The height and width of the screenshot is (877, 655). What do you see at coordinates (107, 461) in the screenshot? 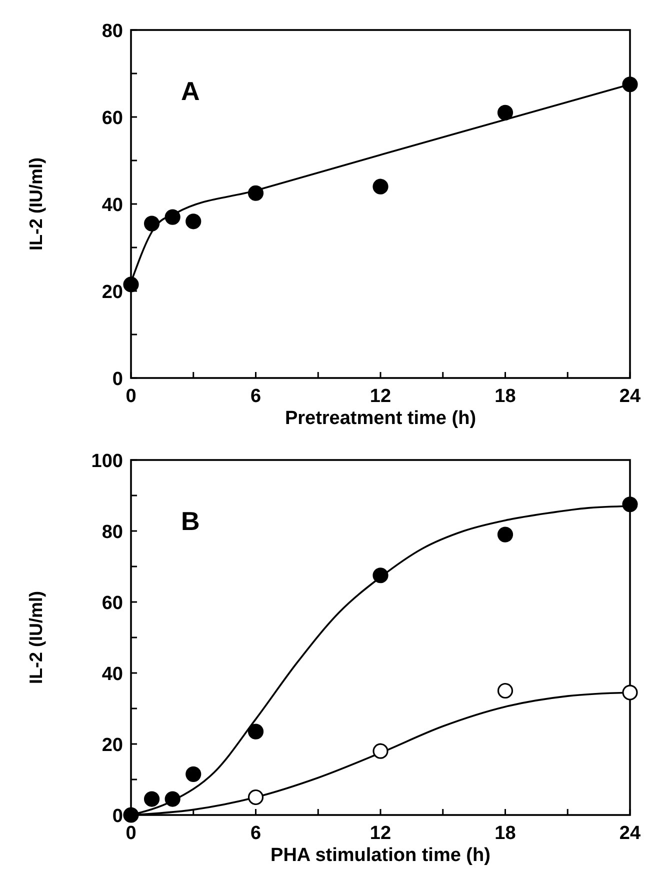
I see `y-tick-label: 100` at bounding box center [107, 461].